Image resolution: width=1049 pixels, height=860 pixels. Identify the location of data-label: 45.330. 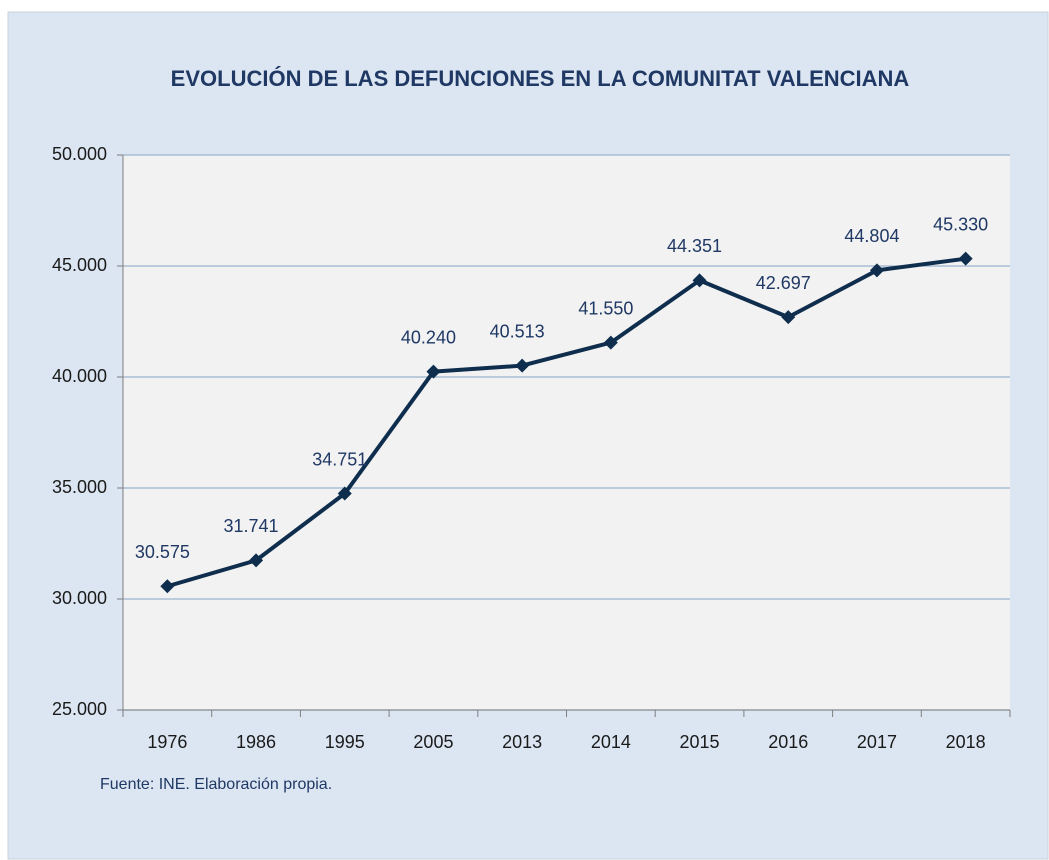
(960, 224).